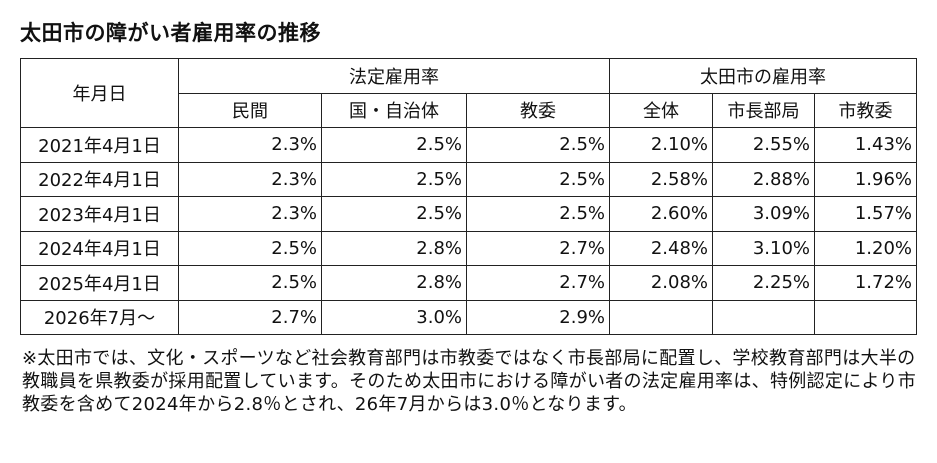  Describe the element at coordinates (763, 145) in the screenshot. I see `table-cell: 2.55%` at that location.